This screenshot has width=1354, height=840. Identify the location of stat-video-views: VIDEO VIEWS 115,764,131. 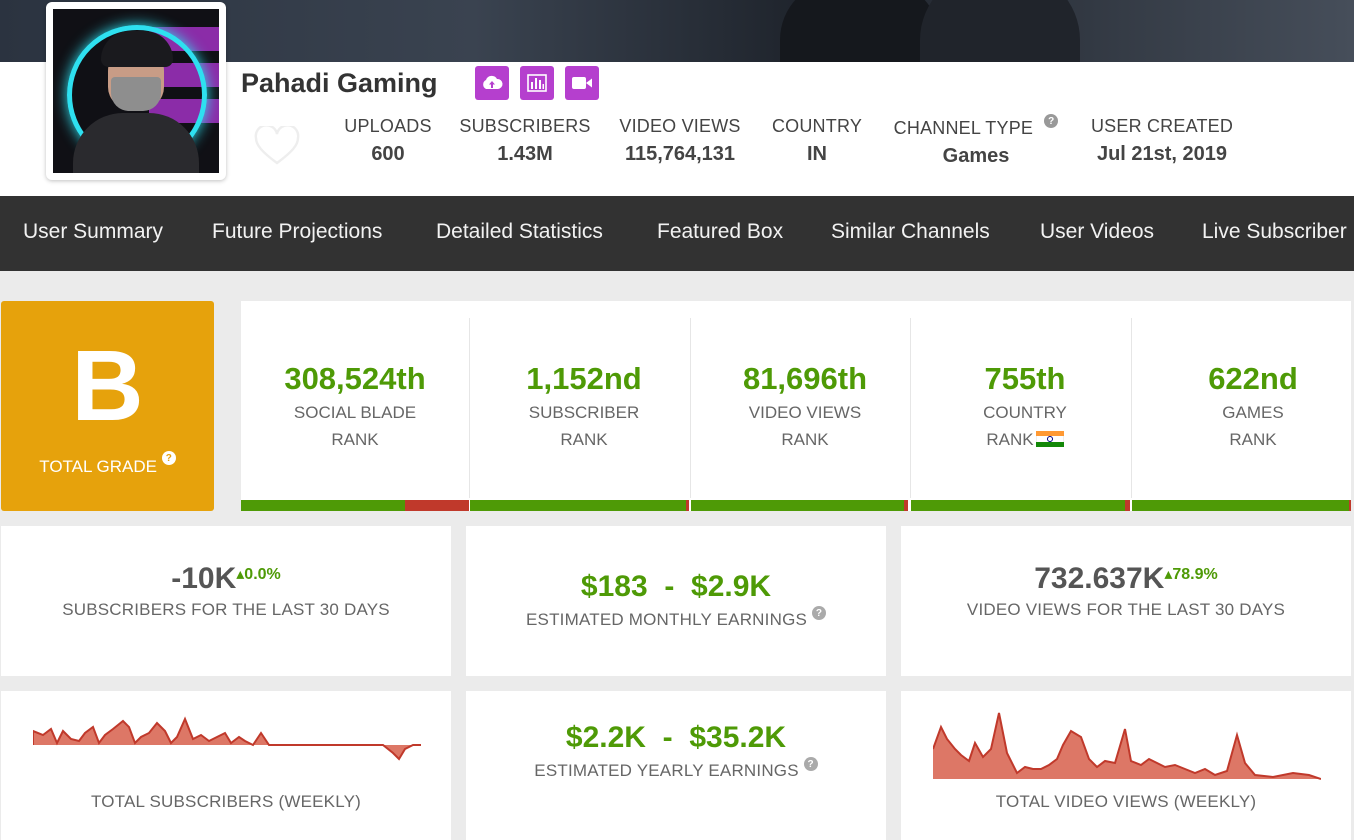
(680, 141).